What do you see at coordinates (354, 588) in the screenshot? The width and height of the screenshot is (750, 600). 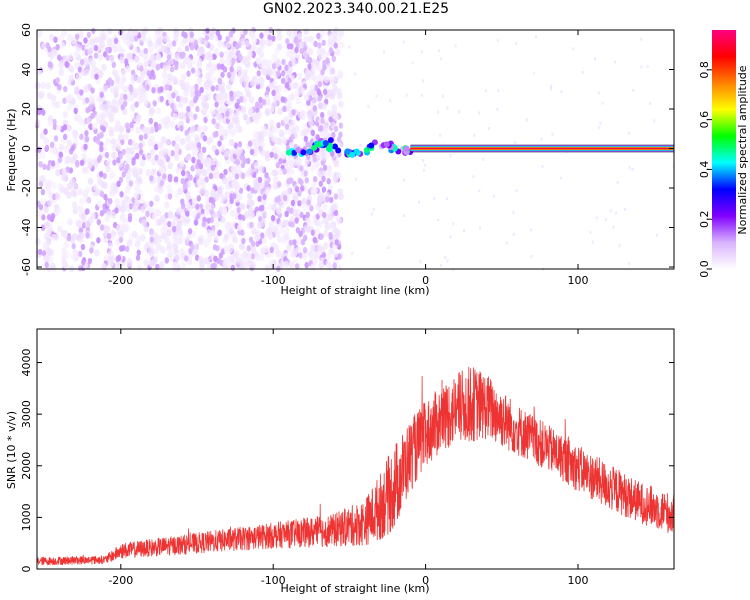 I see `snr-x-axis-label: Height of straight line (km)` at bounding box center [354, 588].